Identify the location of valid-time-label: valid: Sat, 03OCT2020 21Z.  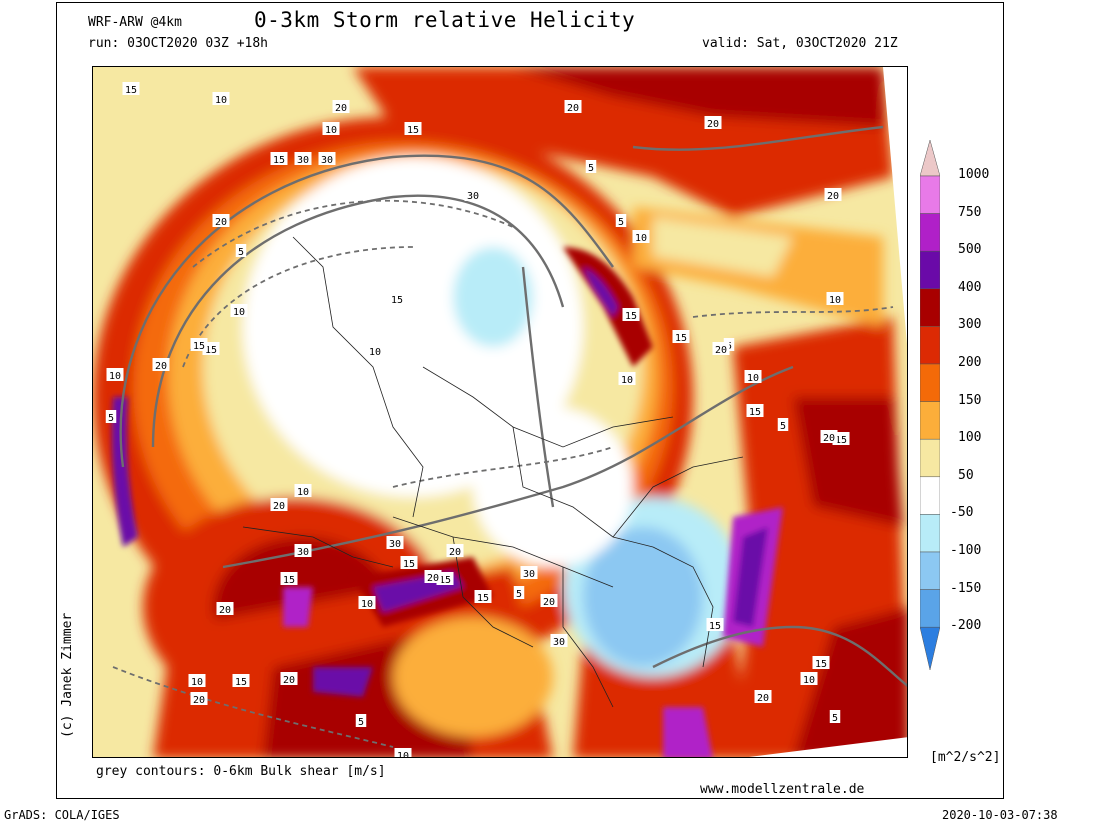
(800, 43).